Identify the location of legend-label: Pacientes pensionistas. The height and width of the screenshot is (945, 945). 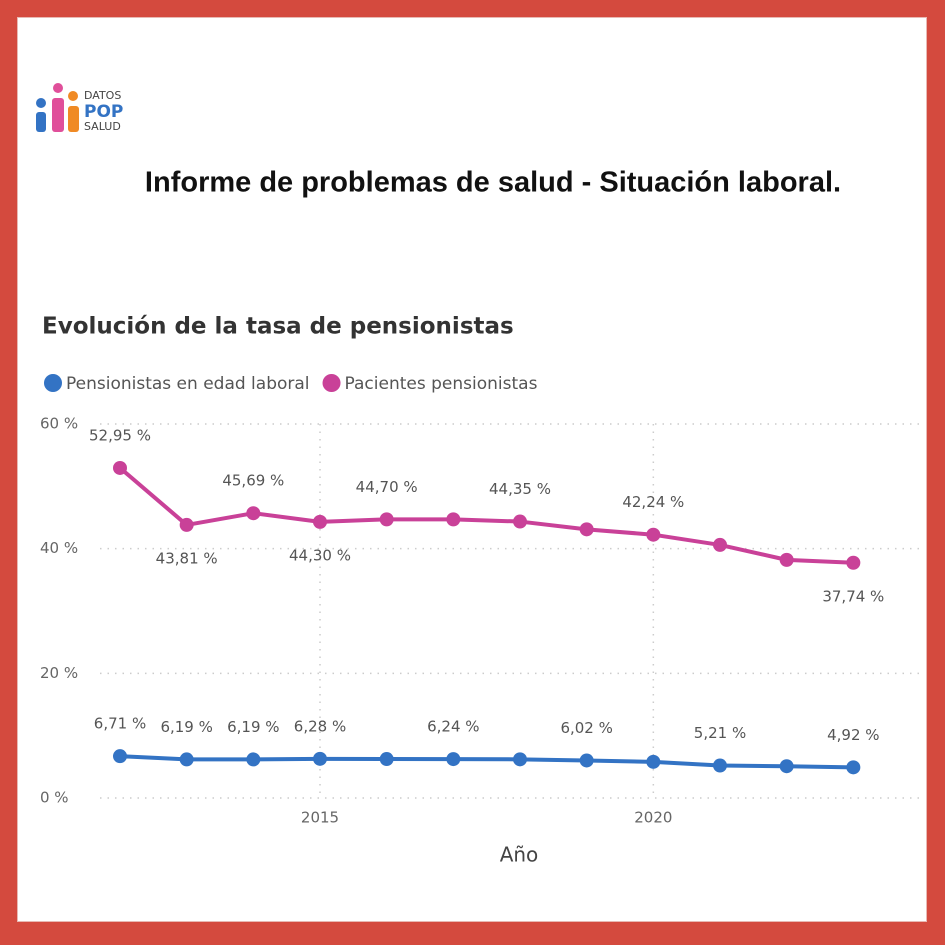
(441, 384).